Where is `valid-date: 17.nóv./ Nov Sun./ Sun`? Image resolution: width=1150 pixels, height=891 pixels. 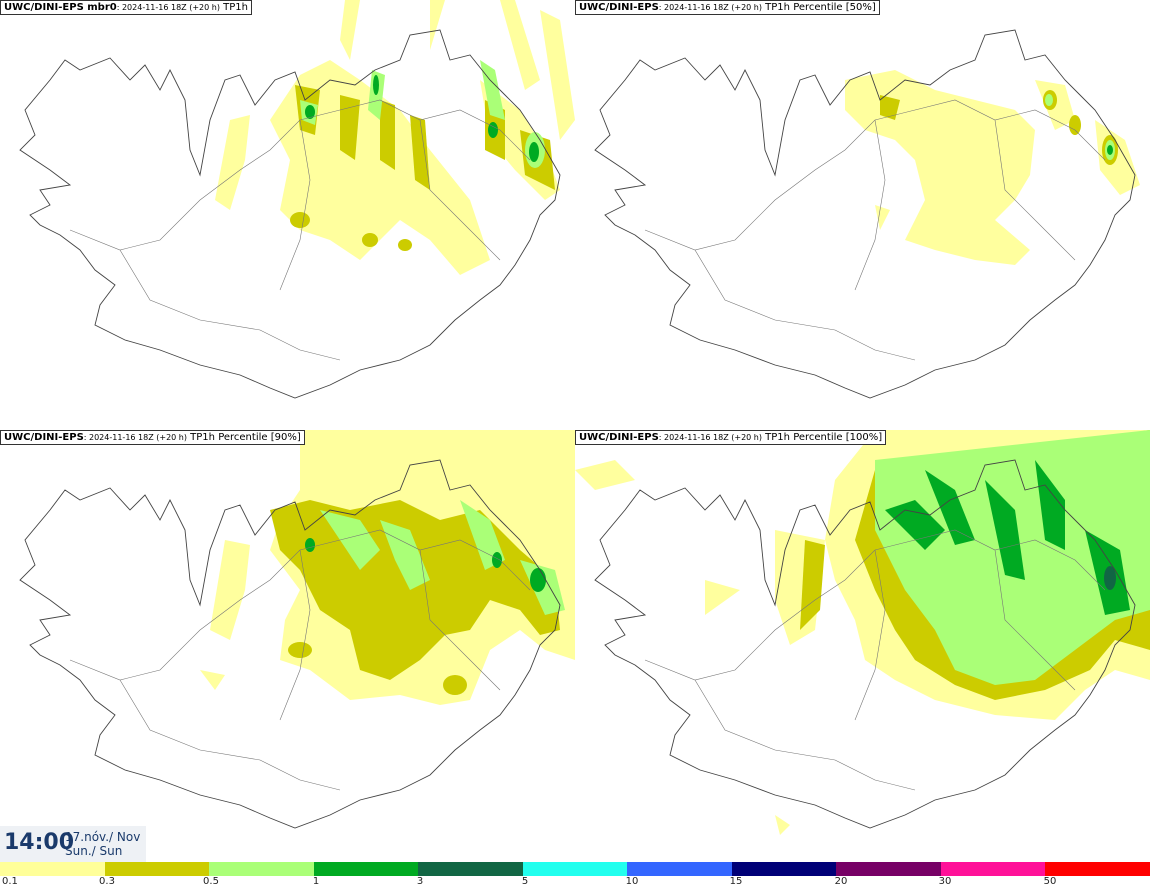 valid-date: 17.nóv./ Nov Sun./ Sun is located at coordinates (103, 844).